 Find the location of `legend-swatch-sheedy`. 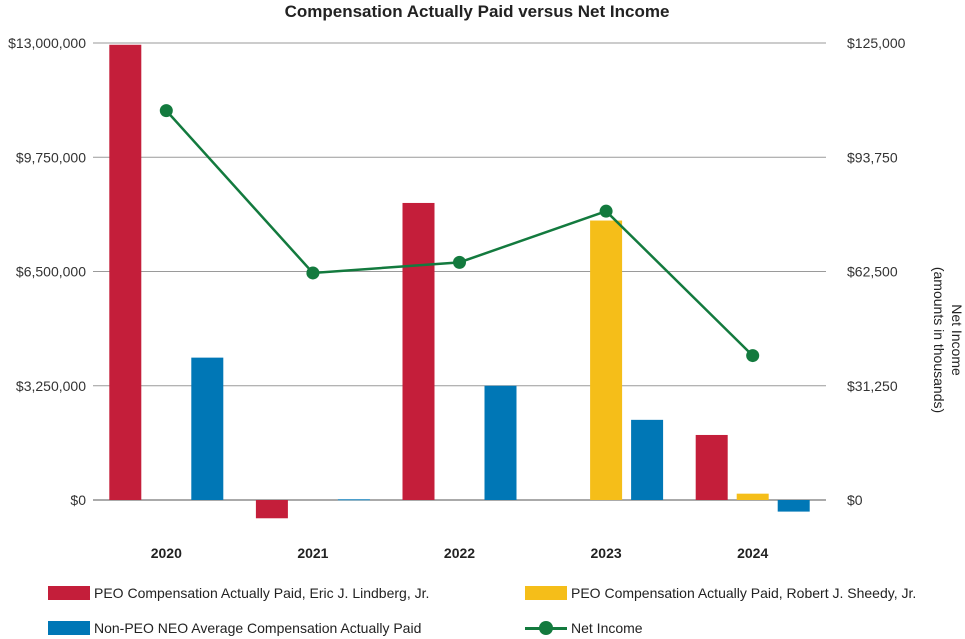

legend-swatch-sheedy is located at coordinates (546, 593).